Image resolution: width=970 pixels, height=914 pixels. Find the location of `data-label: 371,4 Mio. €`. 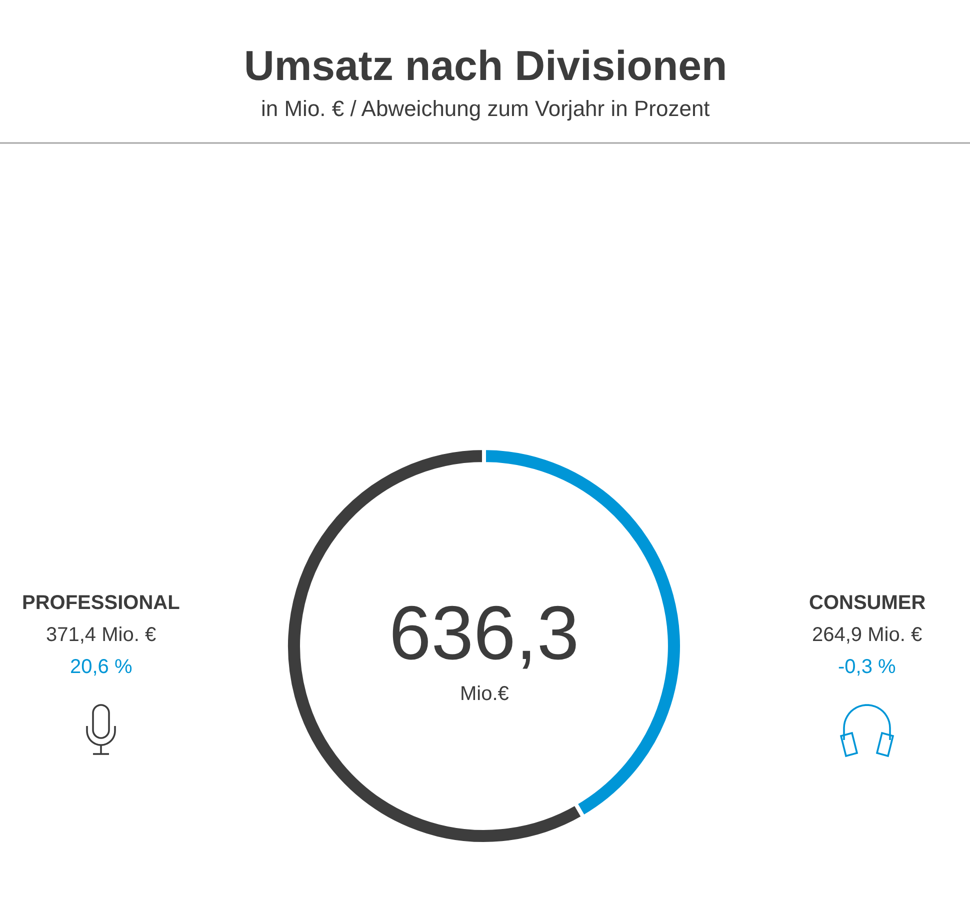

data-label: 371,4 Mio. € is located at coordinates (101, 635).